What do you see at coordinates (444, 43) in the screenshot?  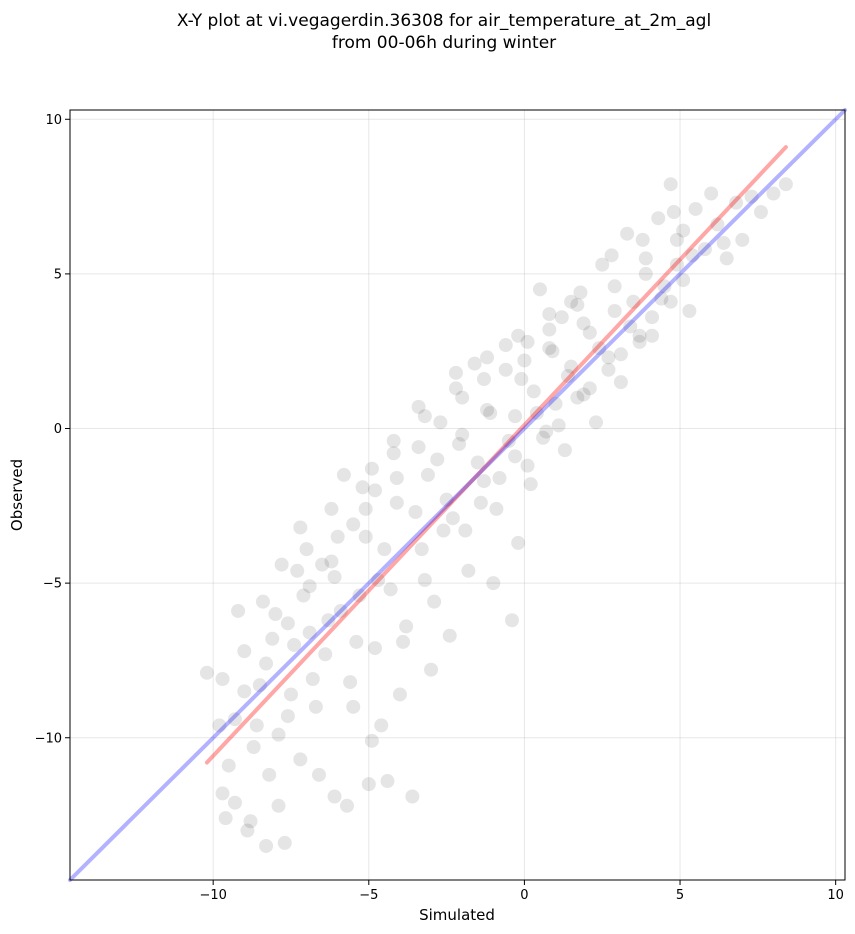 I see `chart-subtitle: from 00-06h during winter` at bounding box center [444, 43].